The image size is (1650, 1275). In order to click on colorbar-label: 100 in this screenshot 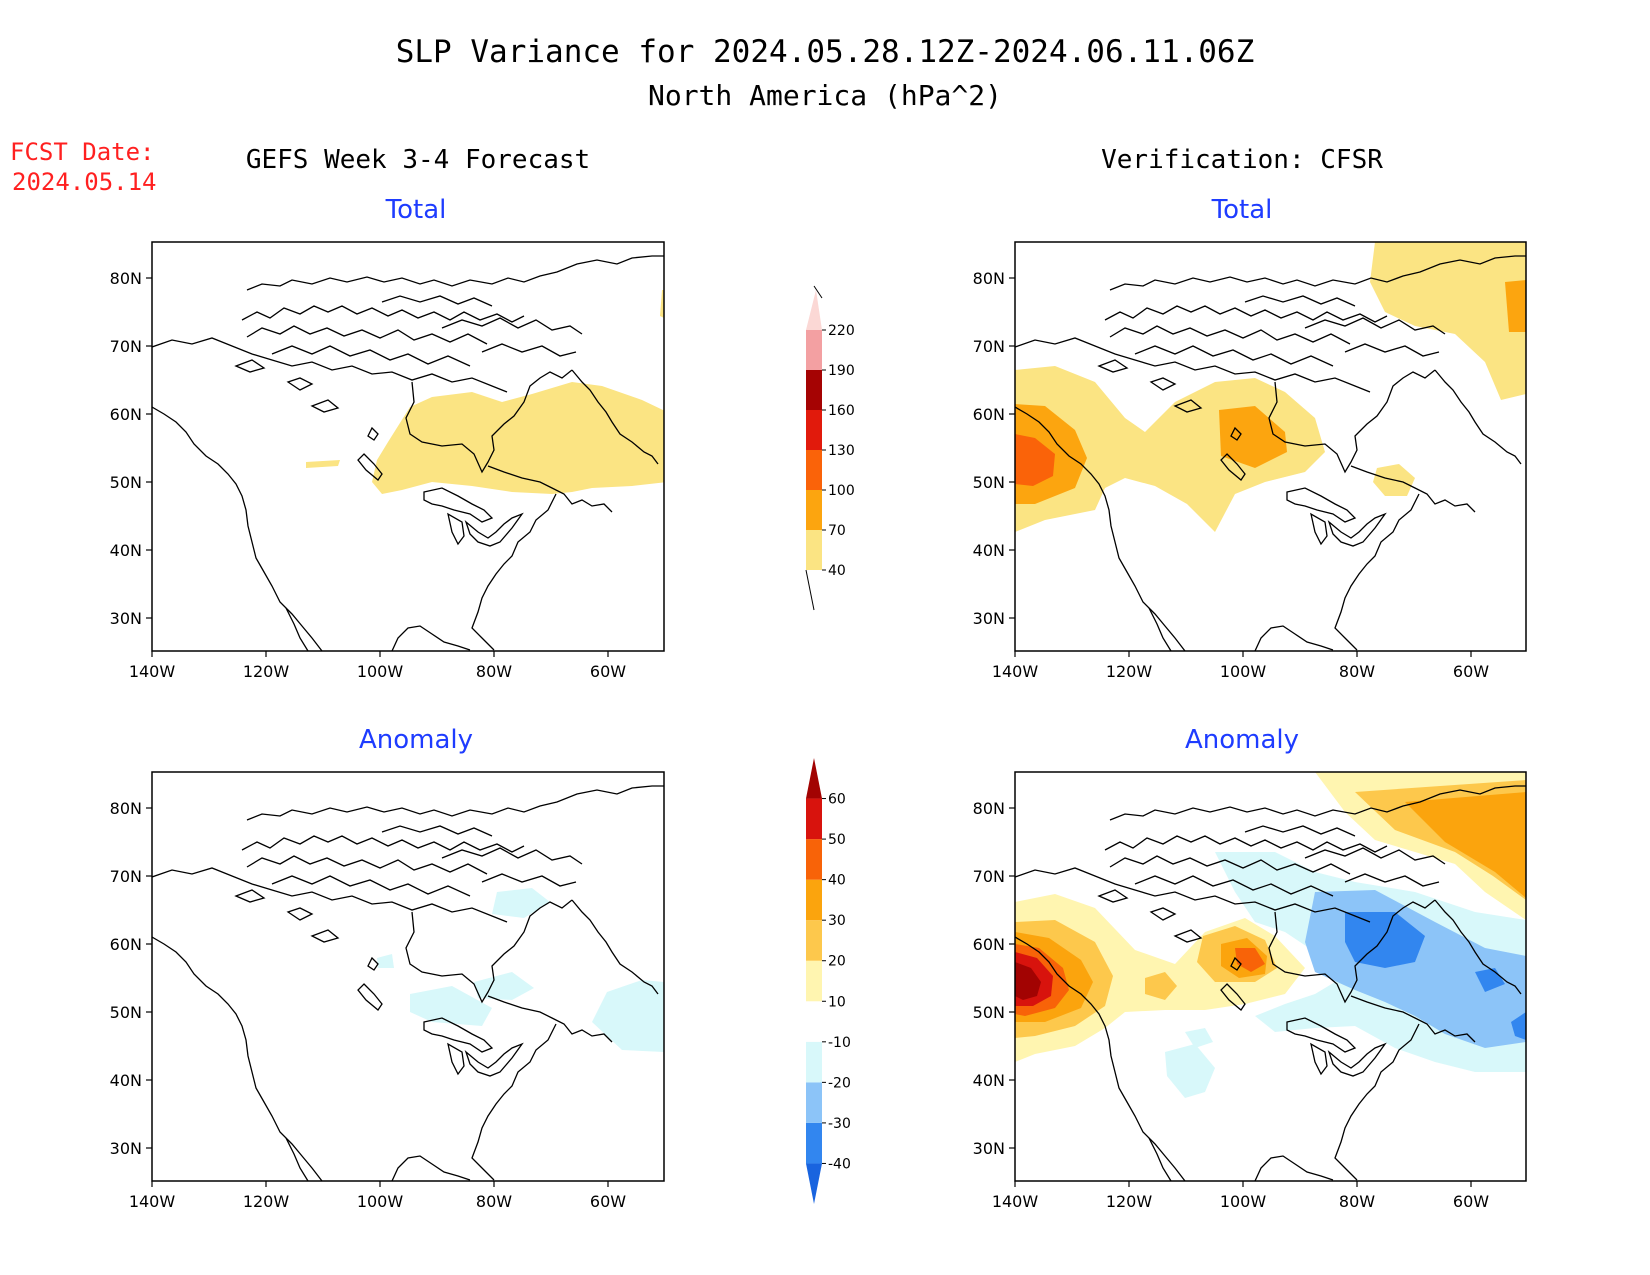, I will do `click(841, 491)`.